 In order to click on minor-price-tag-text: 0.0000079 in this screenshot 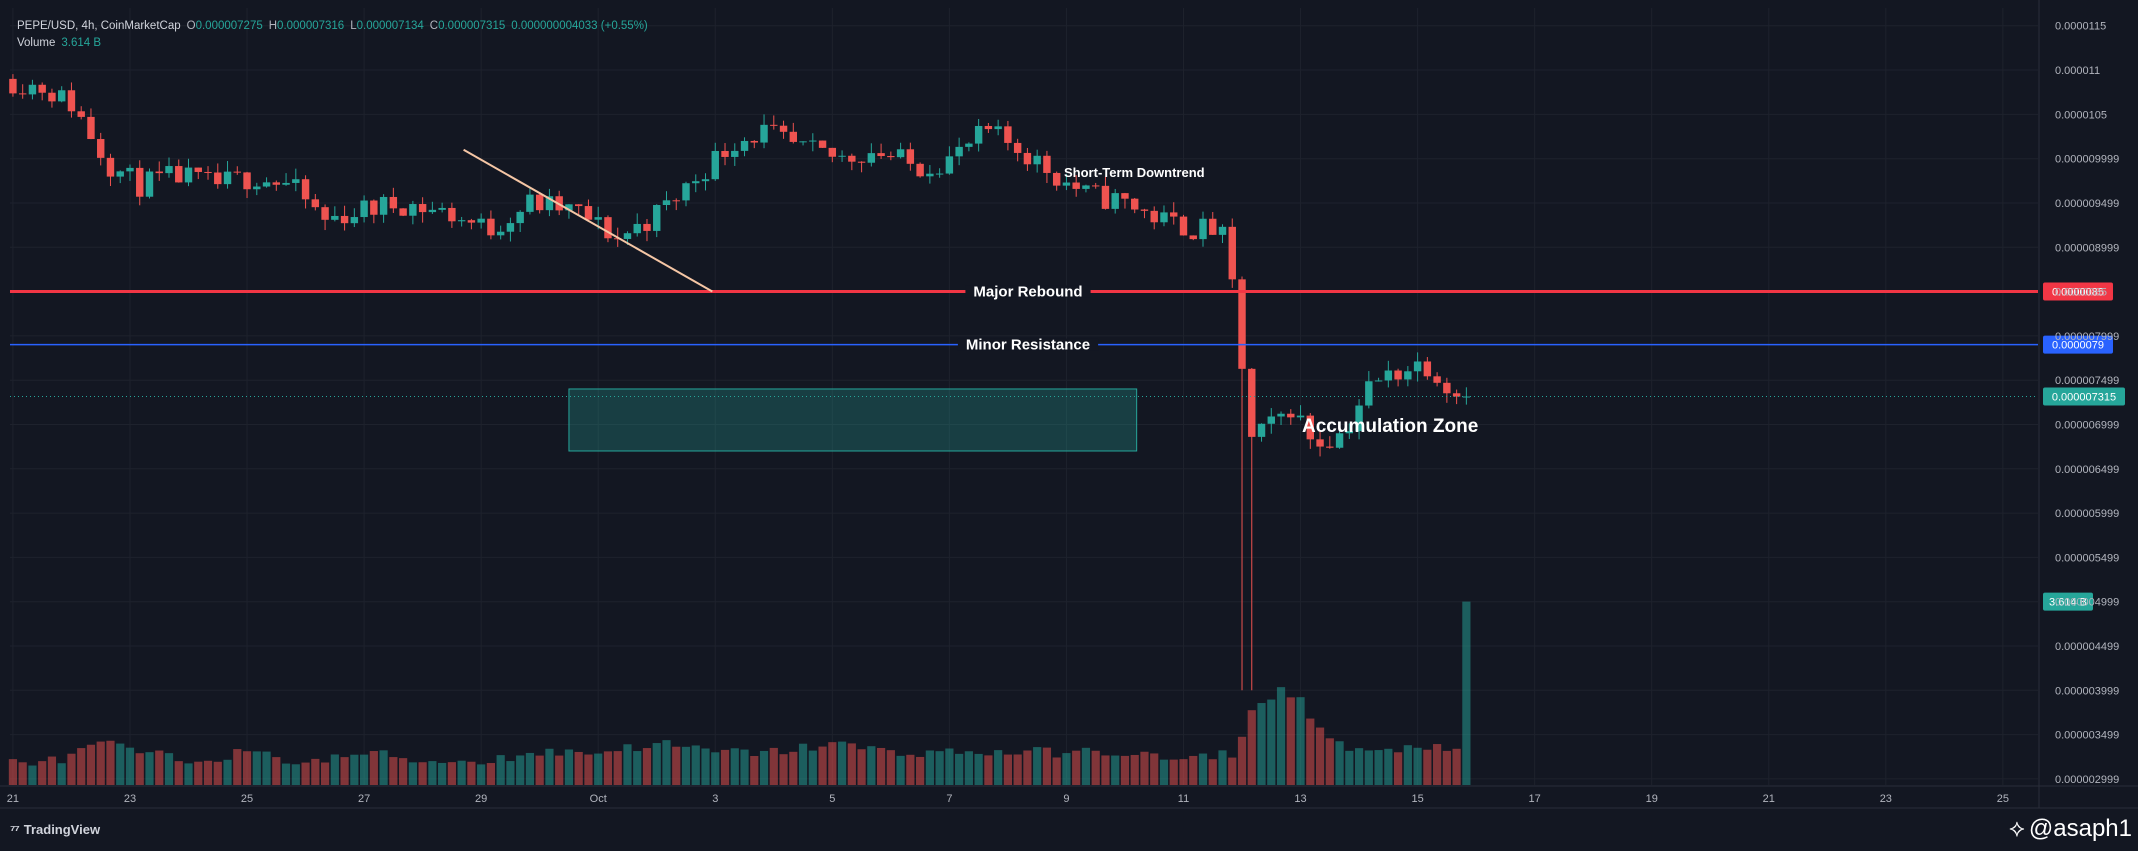, I will do `click(2078, 346)`.